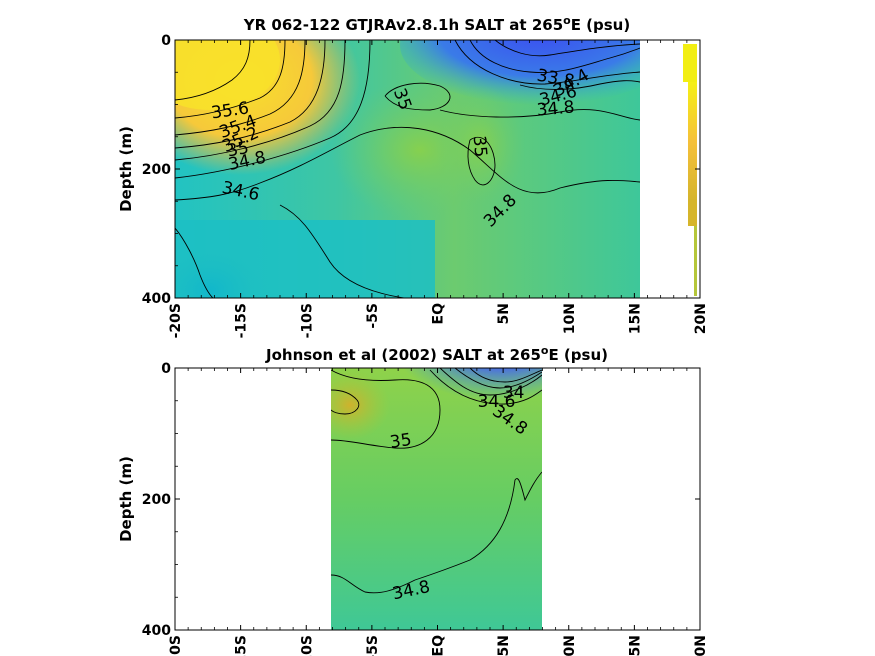 This screenshot has width=875, height=656. Describe the element at coordinates (156, 631) in the screenshot. I see `bottom-y-tick-label: 400` at that location.